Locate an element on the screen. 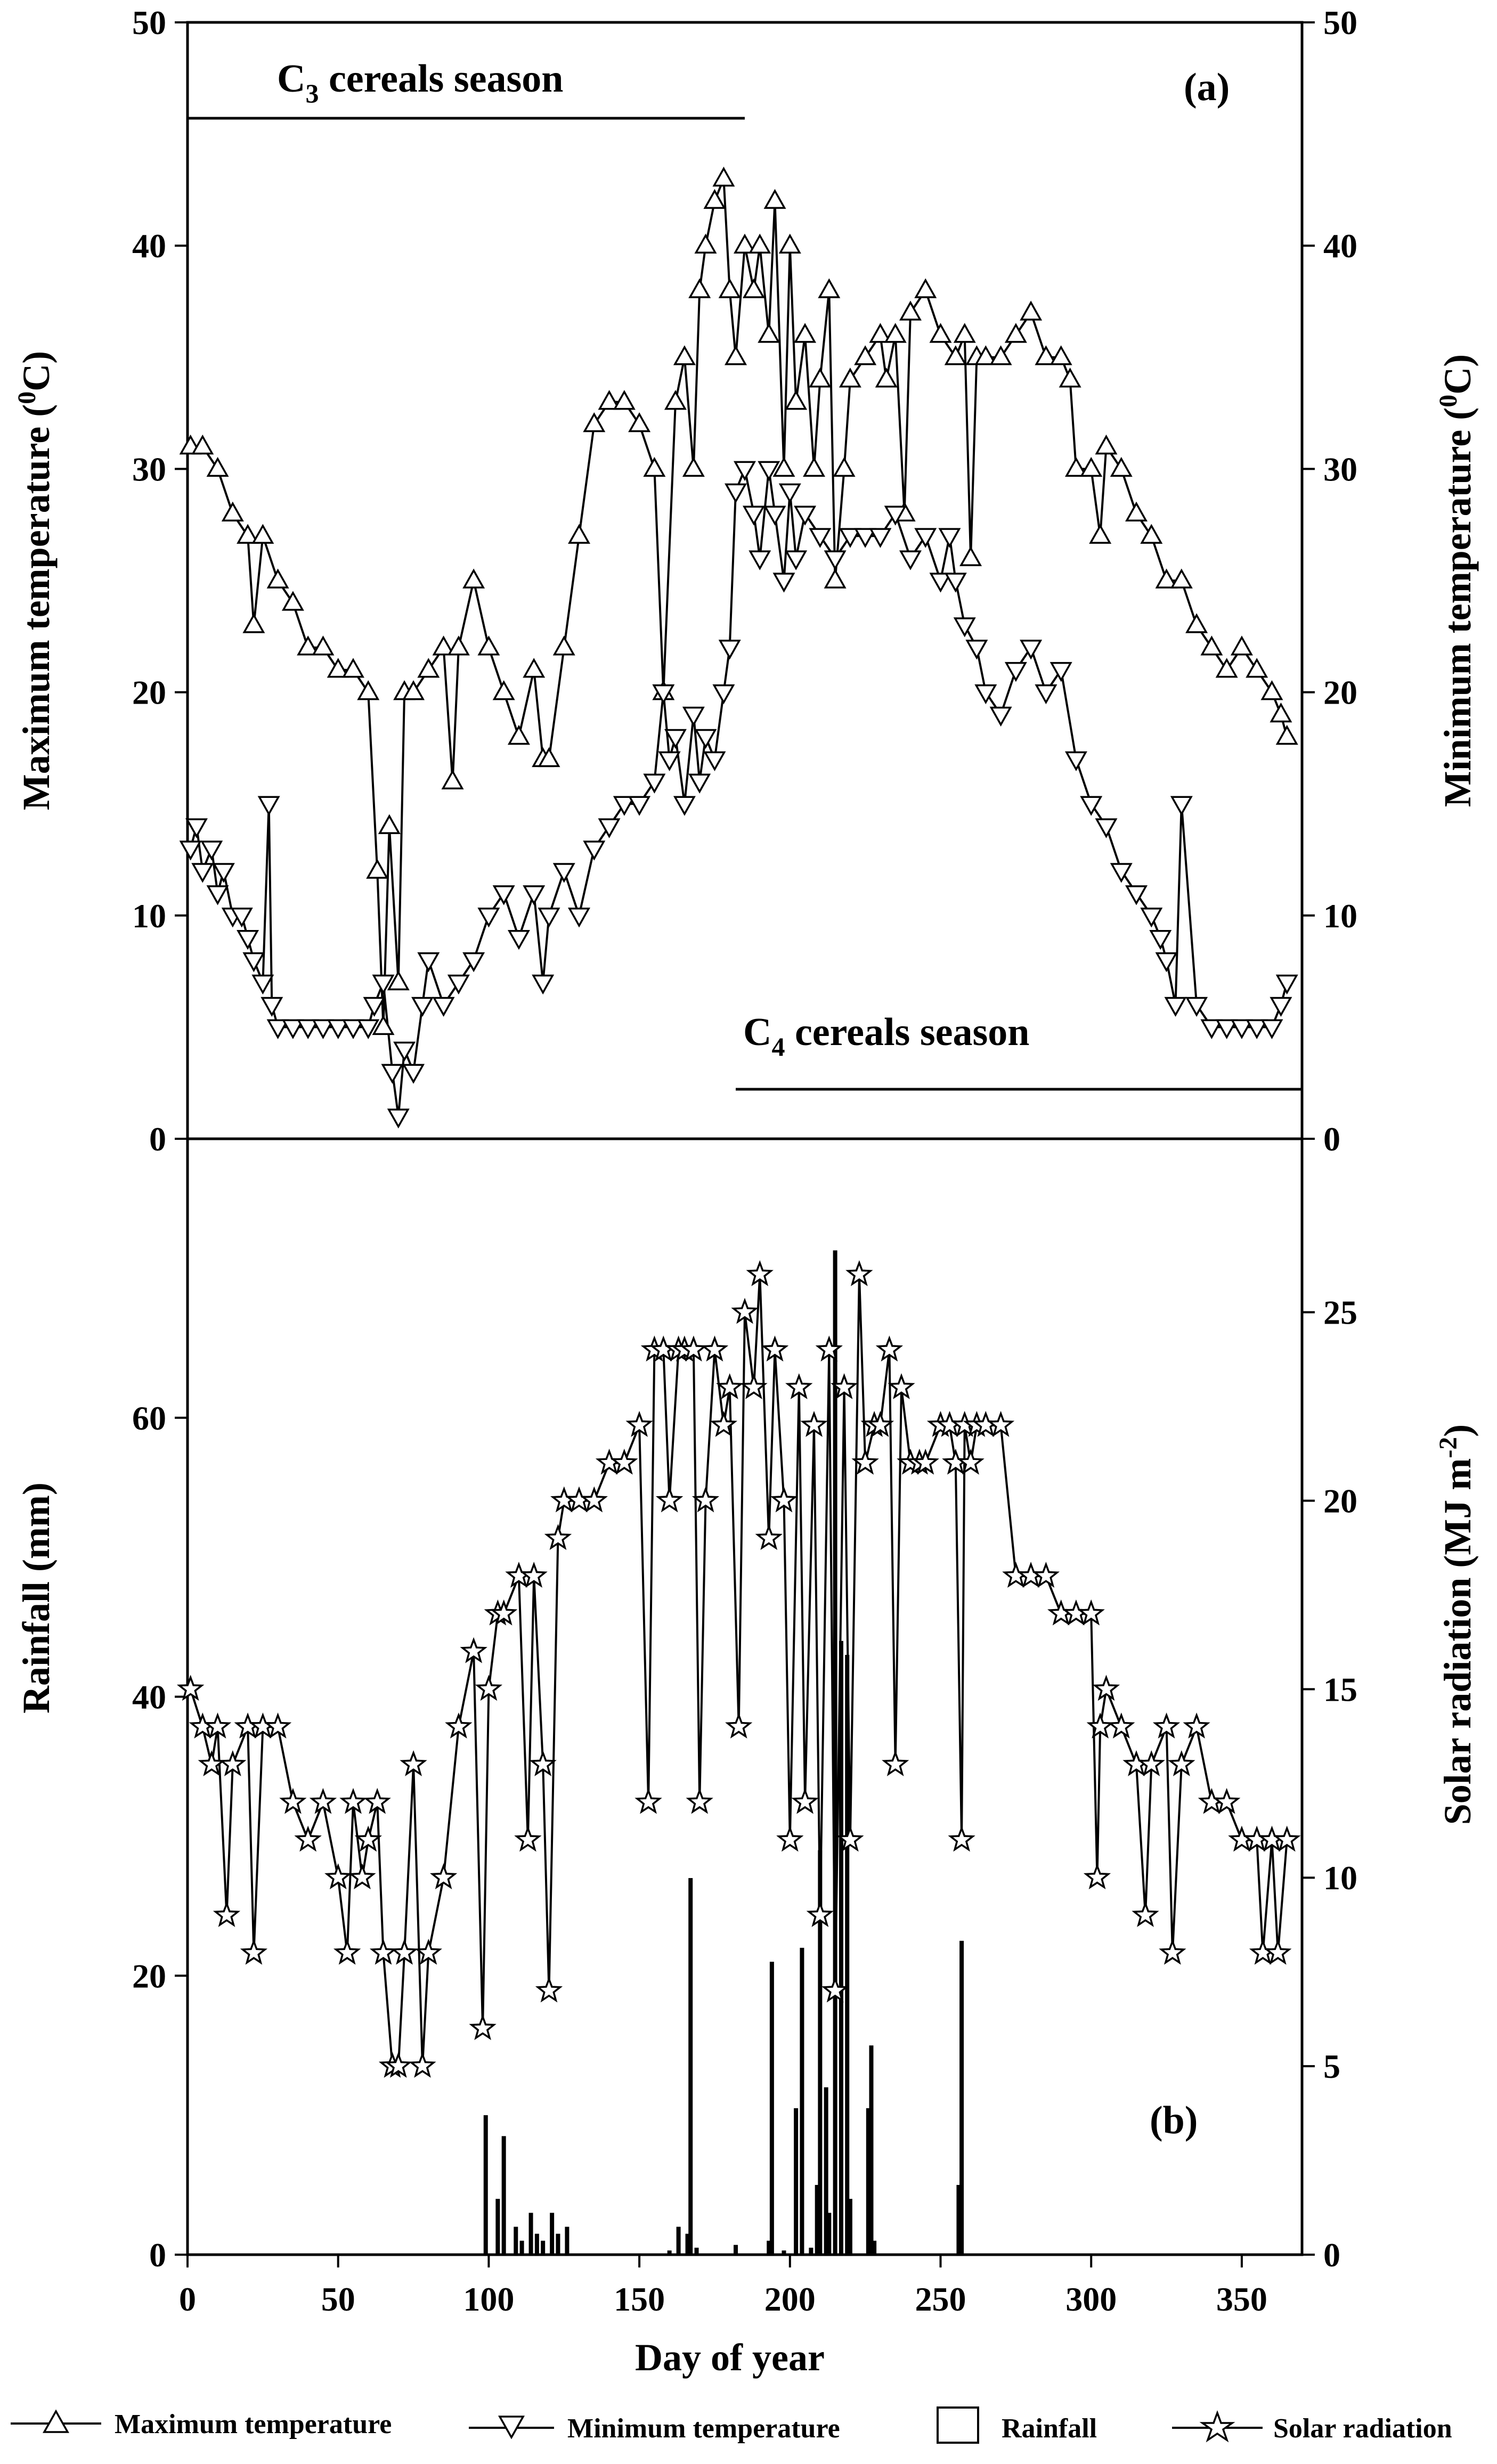 This screenshot has height=2464, width=1497. y-tick-label-a-right: 0 is located at coordinates (1331, 1139).